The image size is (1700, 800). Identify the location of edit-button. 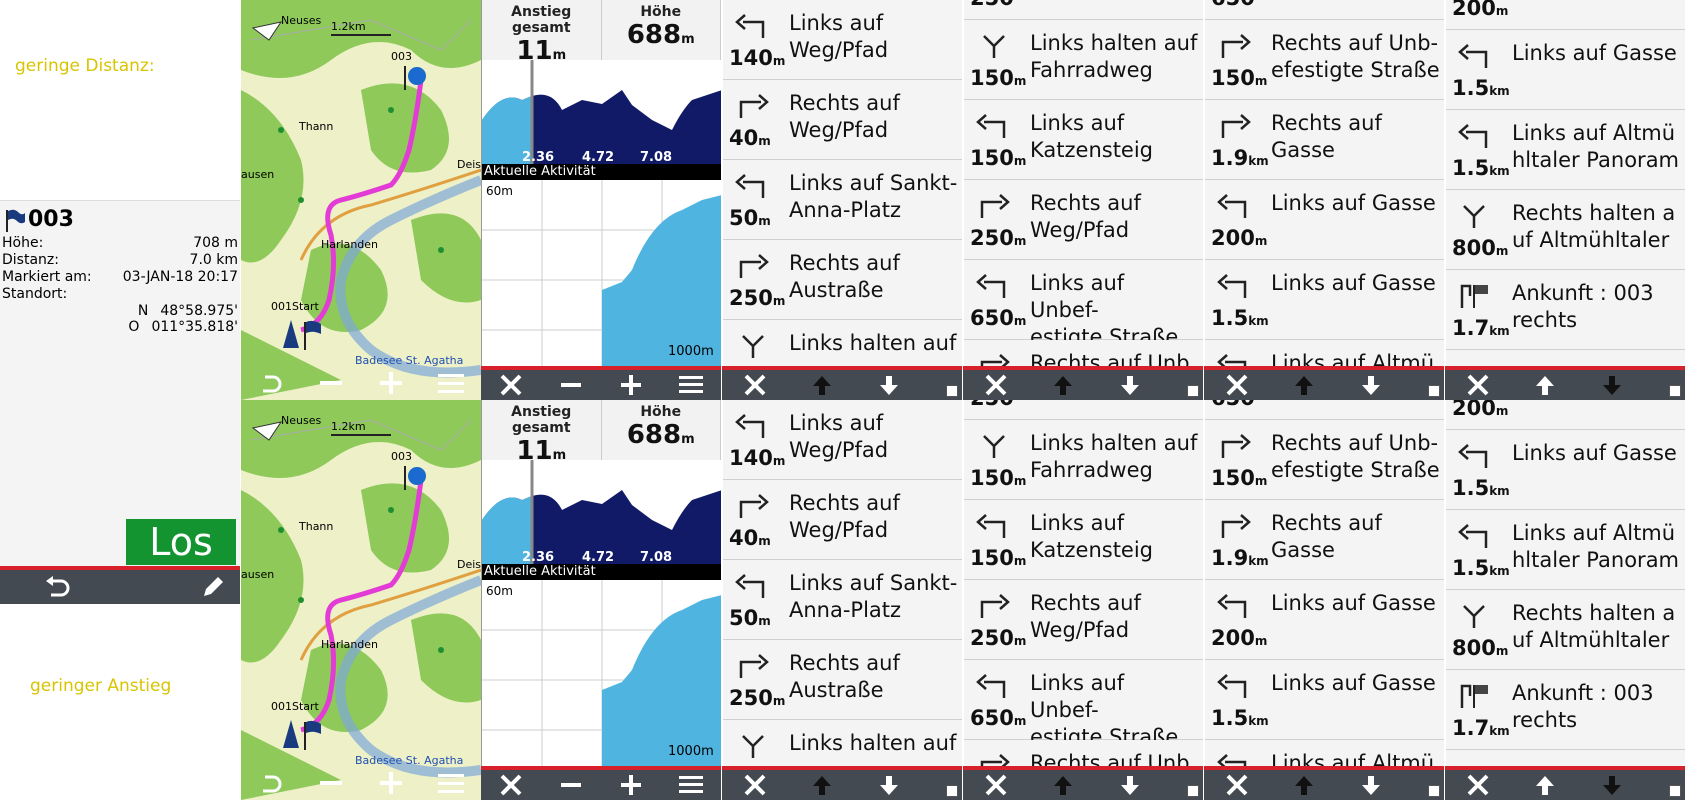
(176, 587).